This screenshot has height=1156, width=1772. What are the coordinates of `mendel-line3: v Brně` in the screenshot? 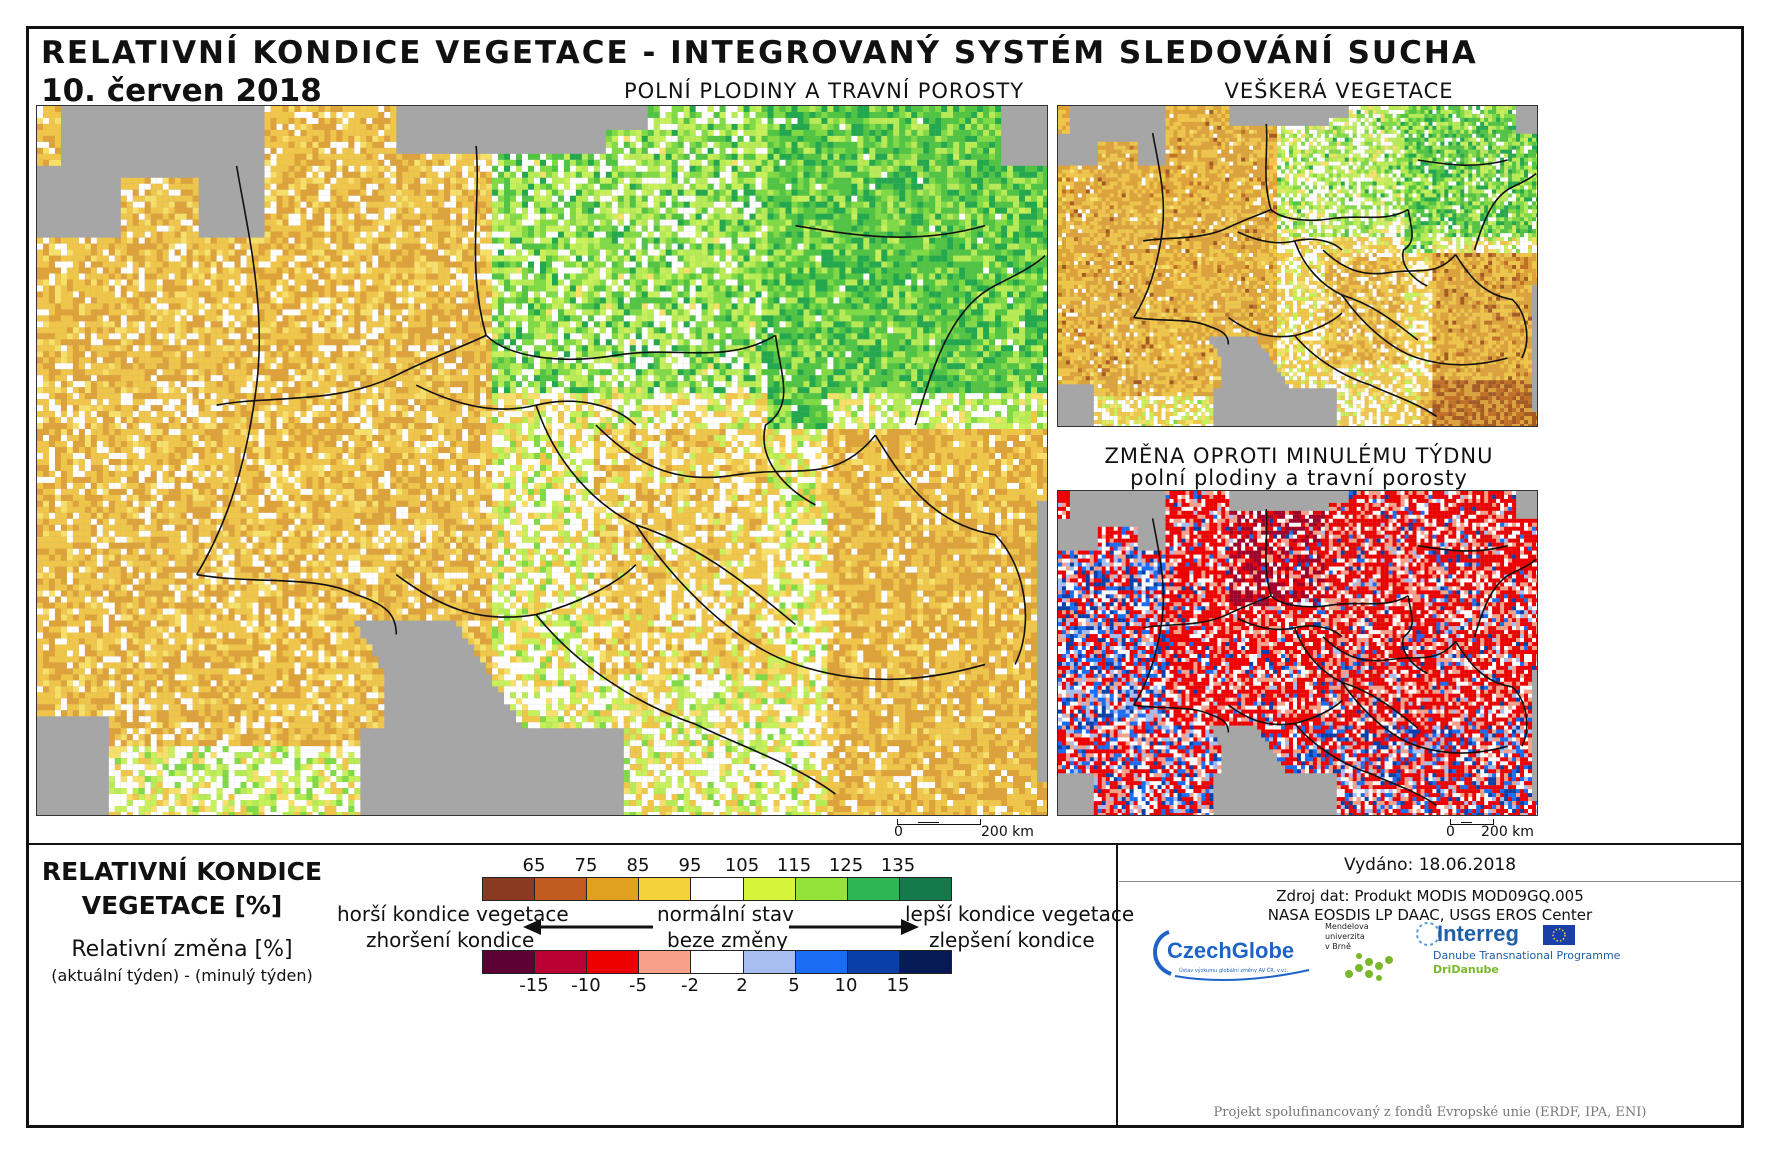 It's located at (1365, 947).